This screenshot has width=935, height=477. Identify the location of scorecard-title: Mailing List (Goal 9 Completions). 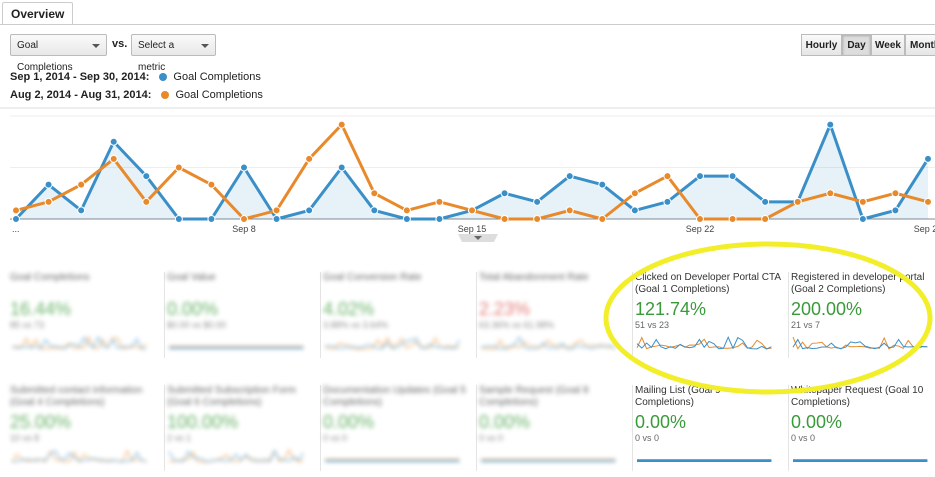
(678, 396).